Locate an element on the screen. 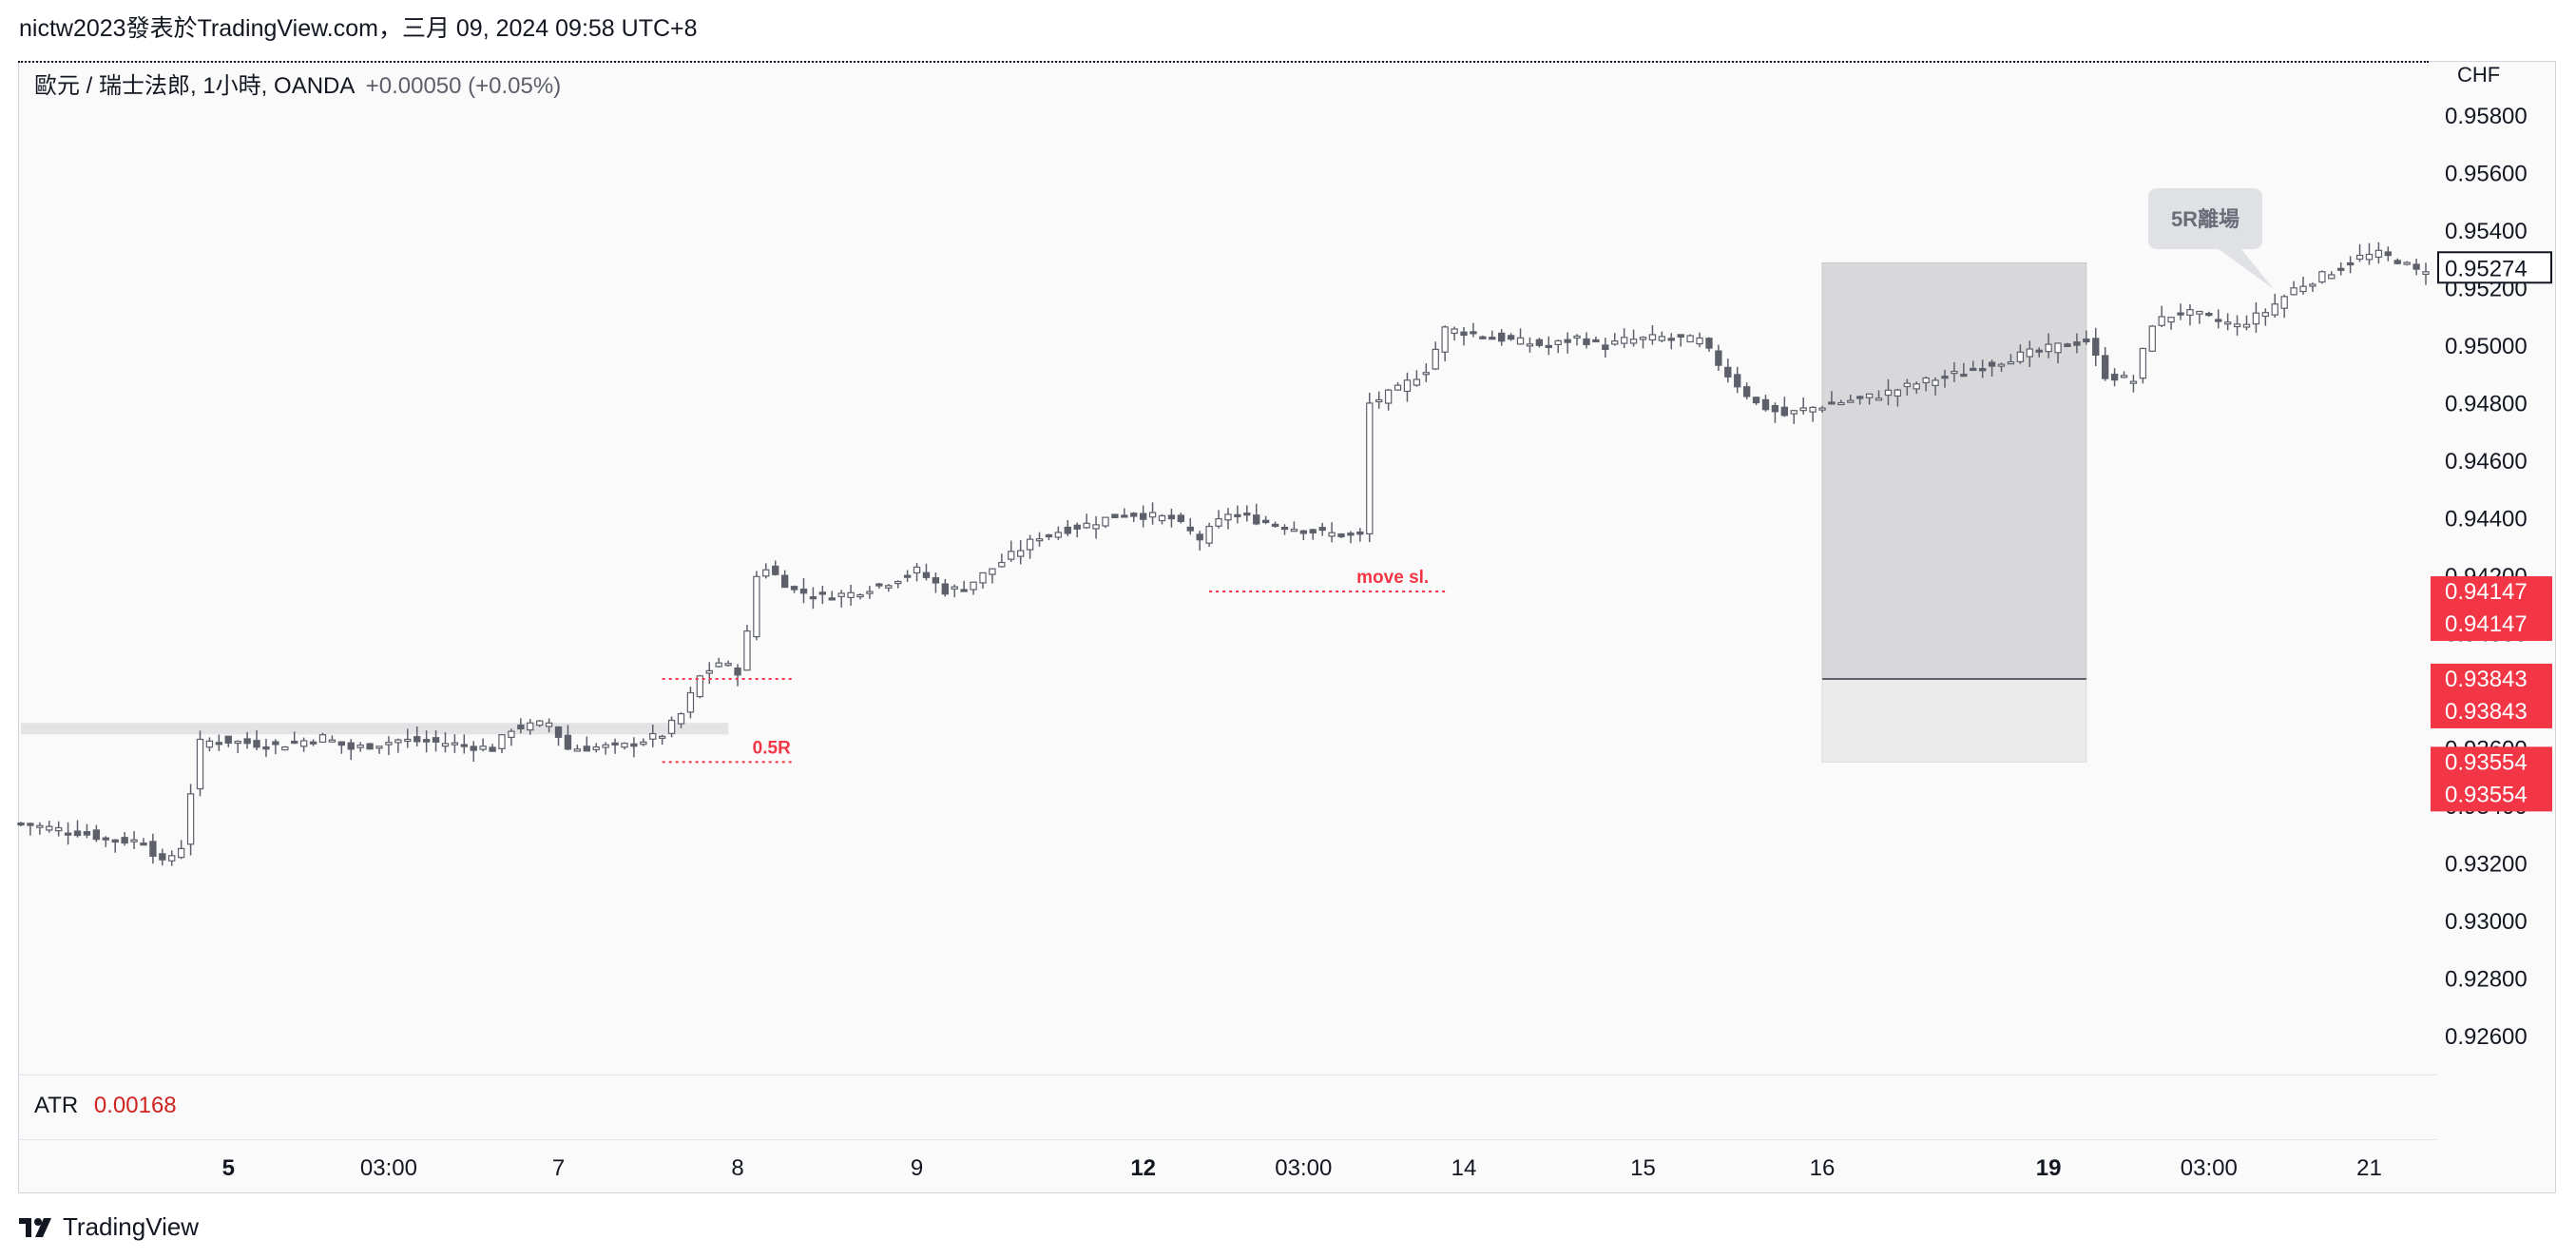  symbol-change: +0.00050 (+0.05%) is located at coordinates (463, 86).